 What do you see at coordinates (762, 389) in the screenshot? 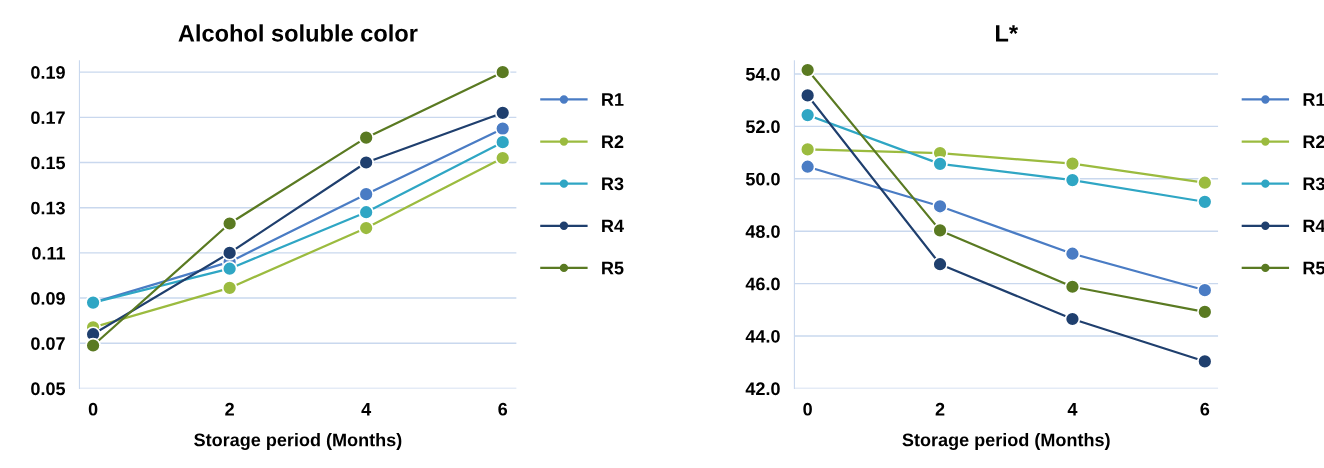
I see `y-tick-label: 42.0` at bounding box center [762, 389].